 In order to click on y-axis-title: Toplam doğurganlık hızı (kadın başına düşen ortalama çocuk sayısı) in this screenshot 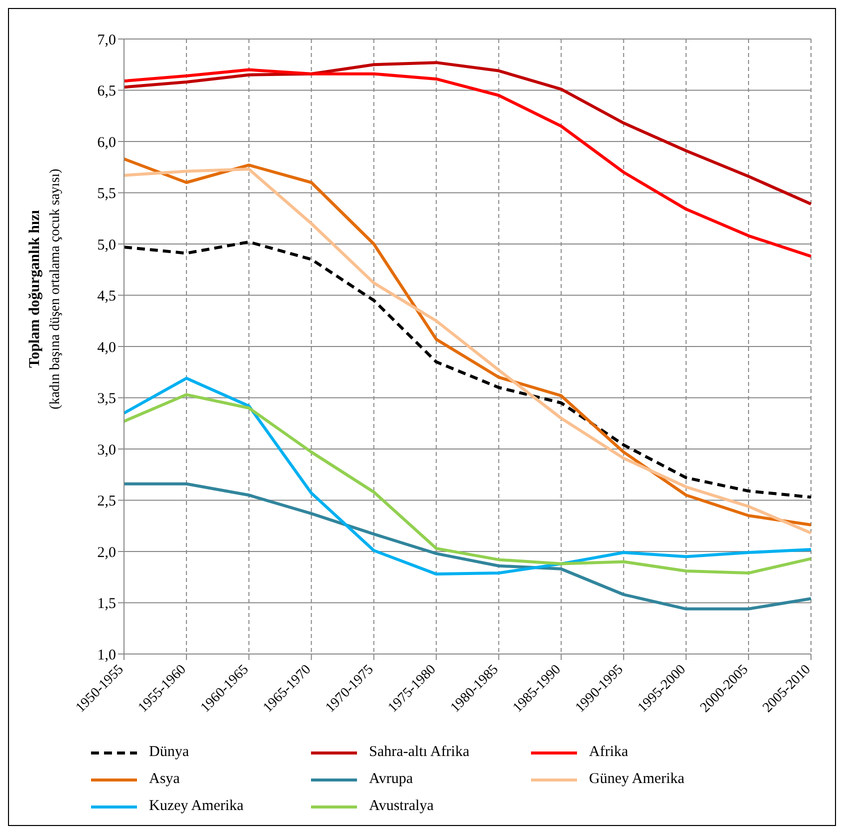, I will do `click(45, 289)`.